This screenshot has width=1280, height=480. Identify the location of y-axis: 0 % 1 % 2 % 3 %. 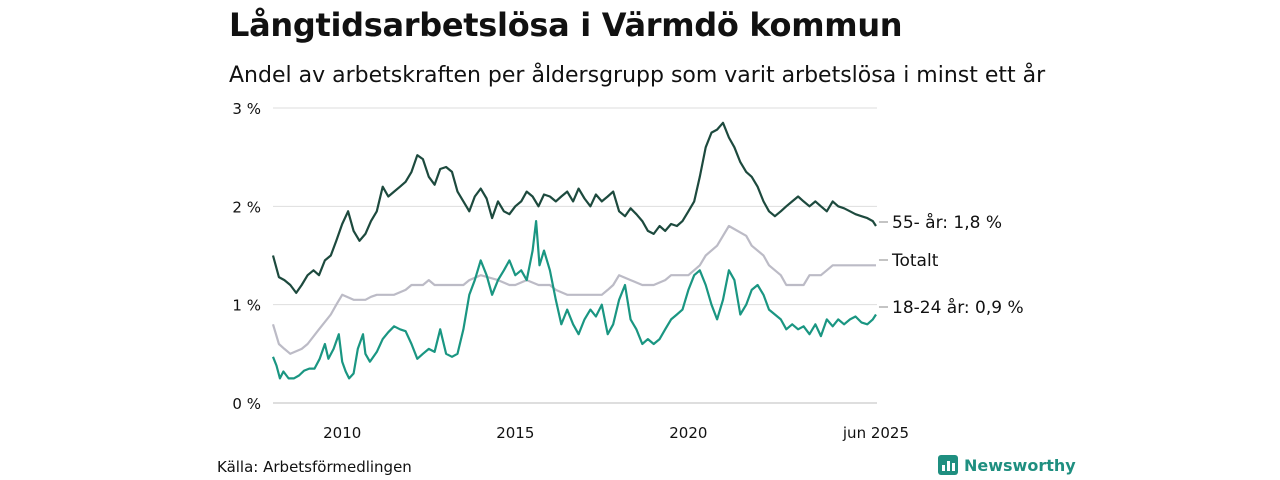
(246, 256).